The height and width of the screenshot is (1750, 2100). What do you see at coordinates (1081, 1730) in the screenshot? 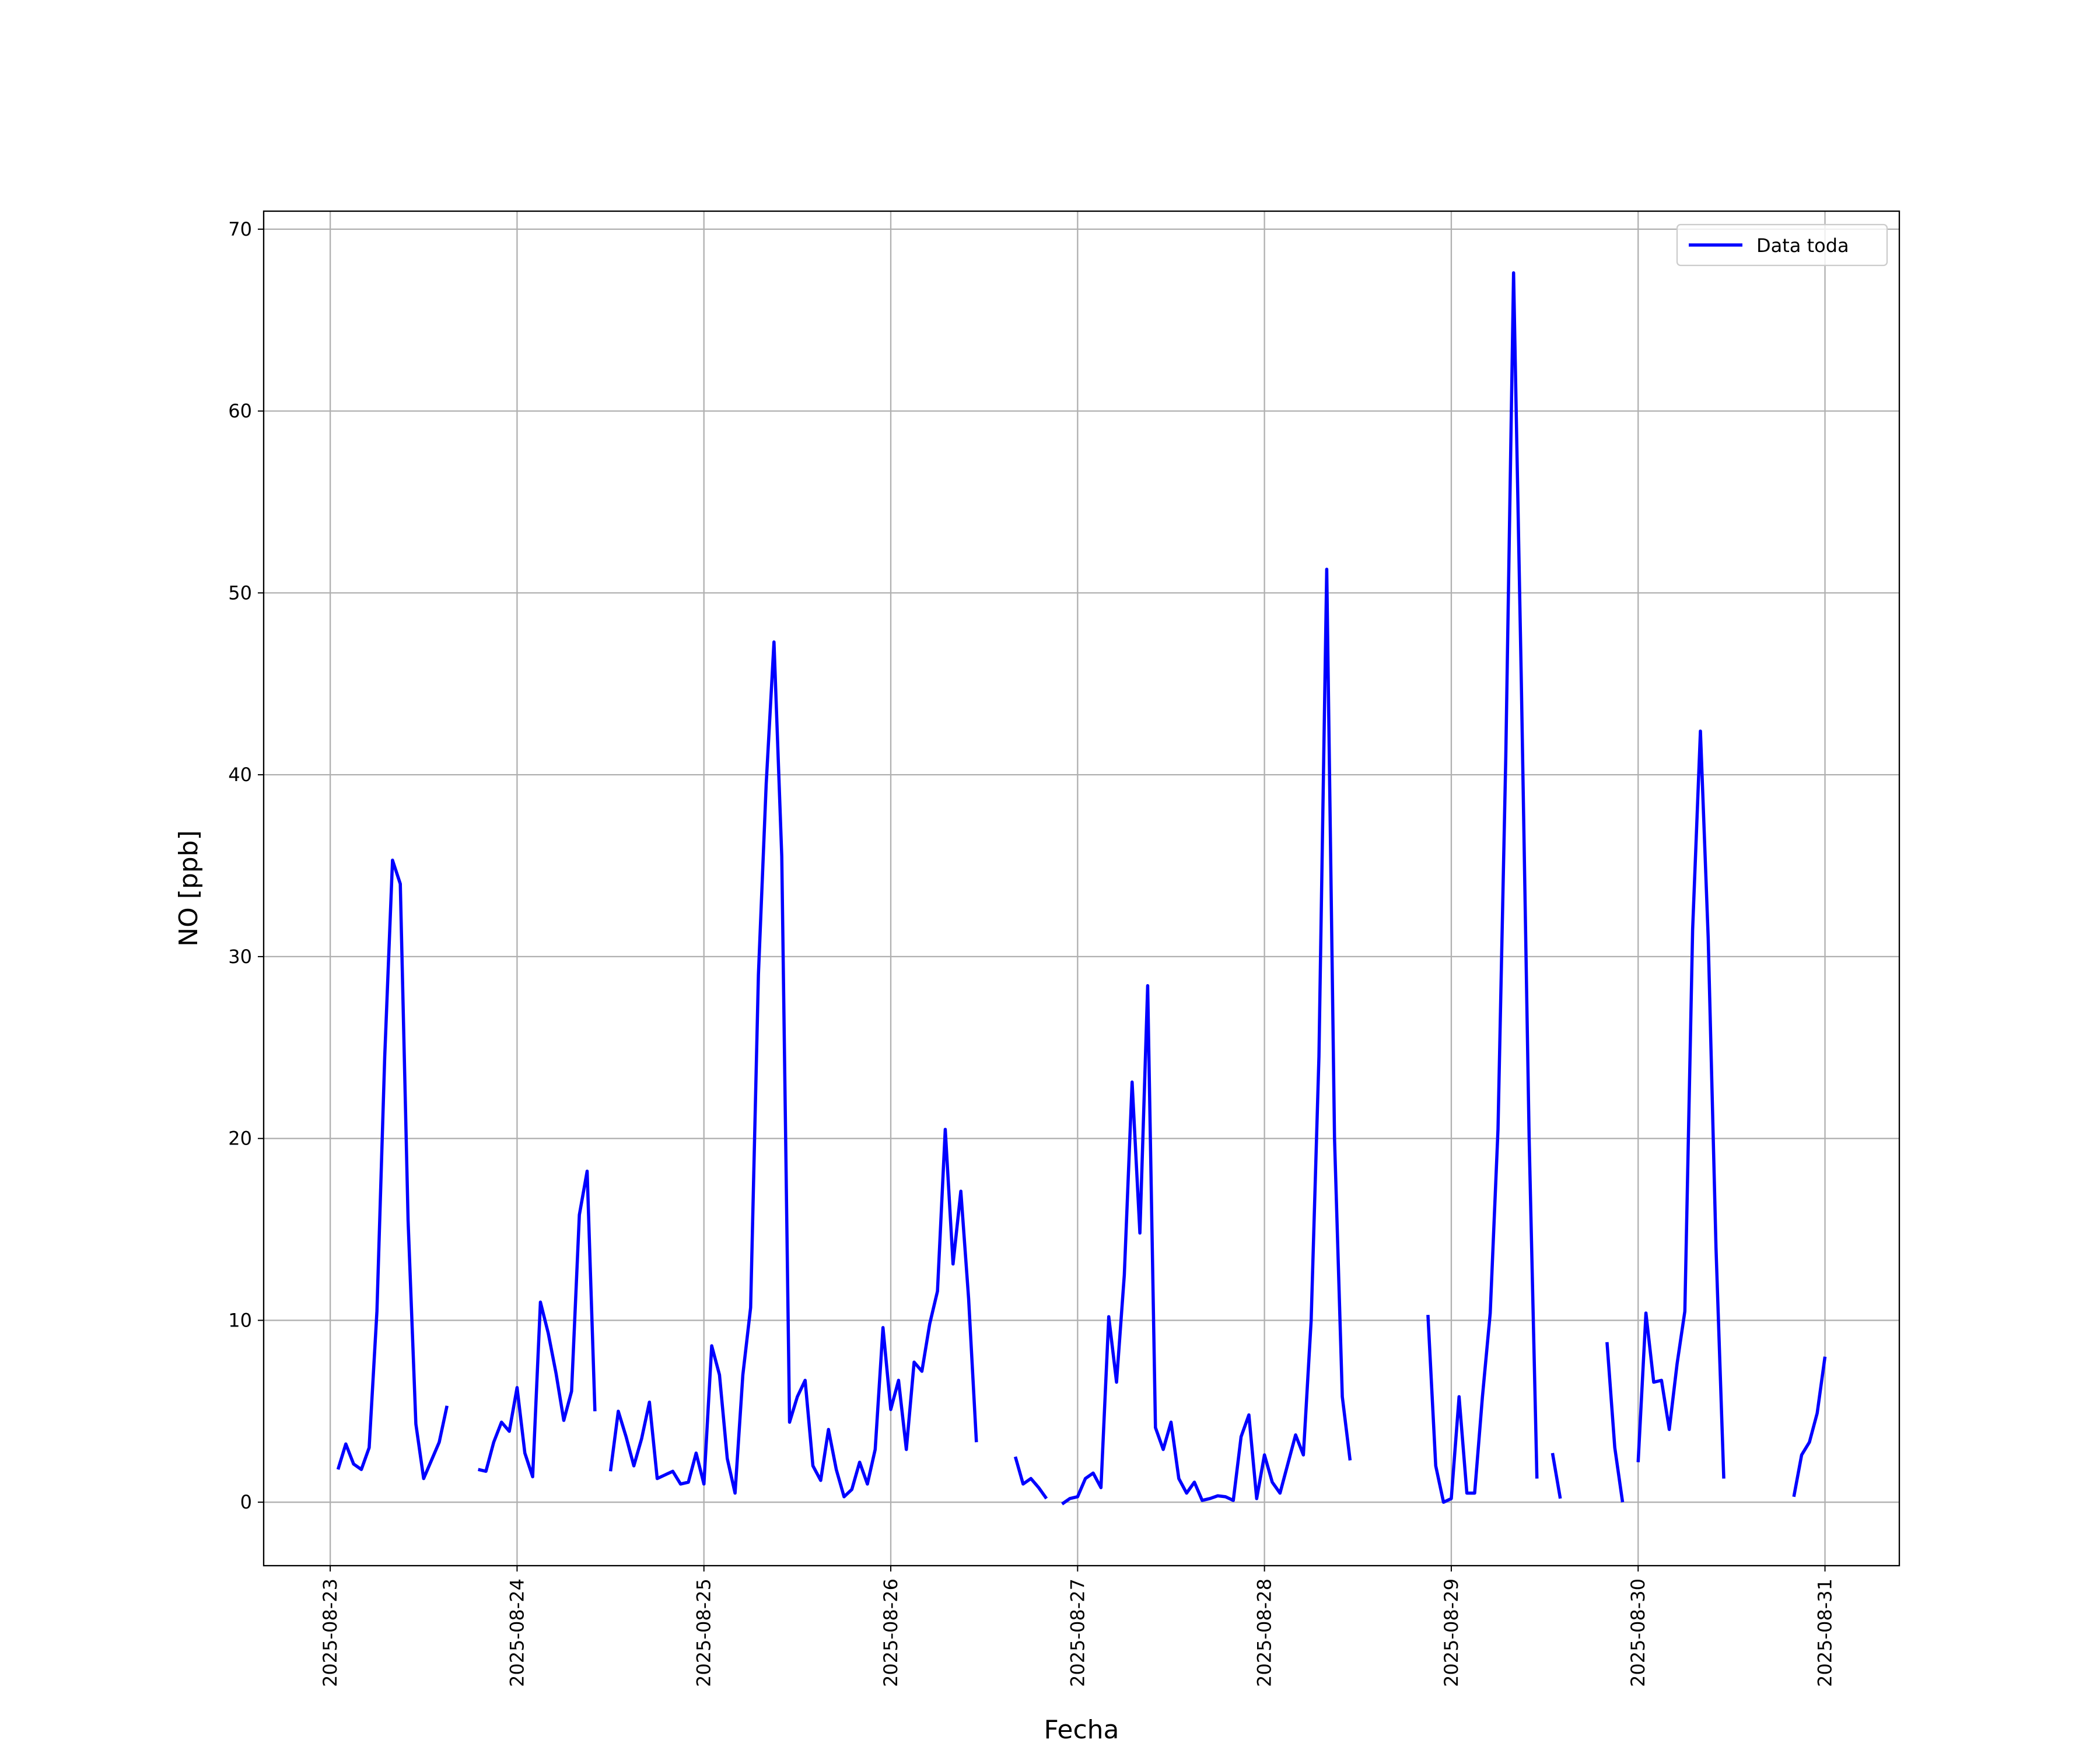
I see `x-axis-label: Fecha` at bounding box center [1081, 1730].